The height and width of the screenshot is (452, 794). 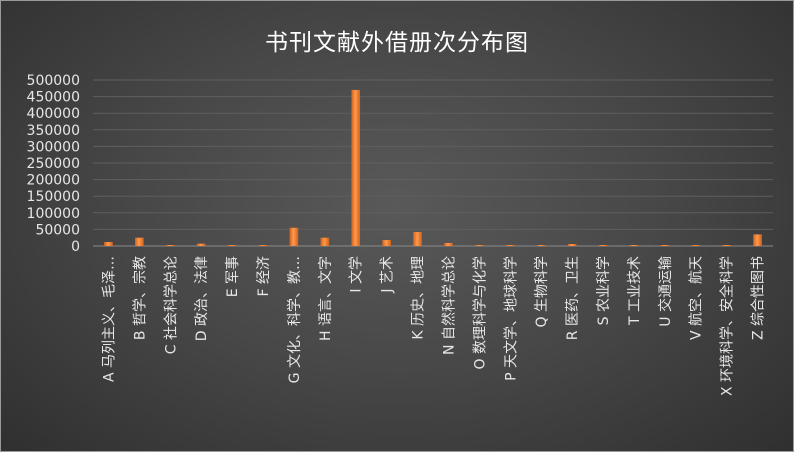 I want to click on x-category-label: J 艺术, so click(x=388, y=275).